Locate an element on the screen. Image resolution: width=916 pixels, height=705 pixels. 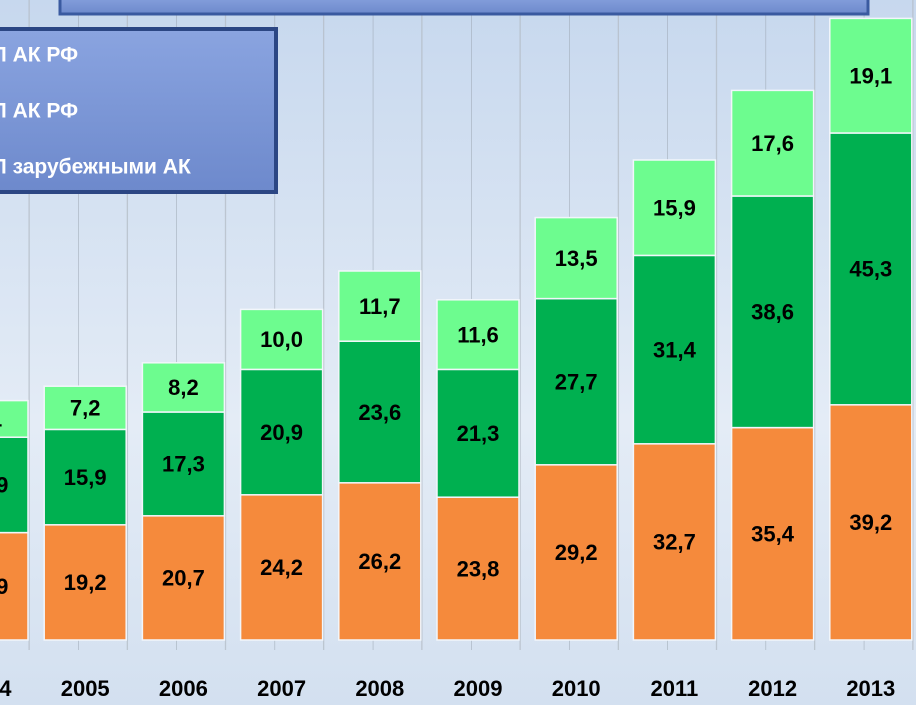
x-tick-label: 2005 is located at coordinates (85, 688).